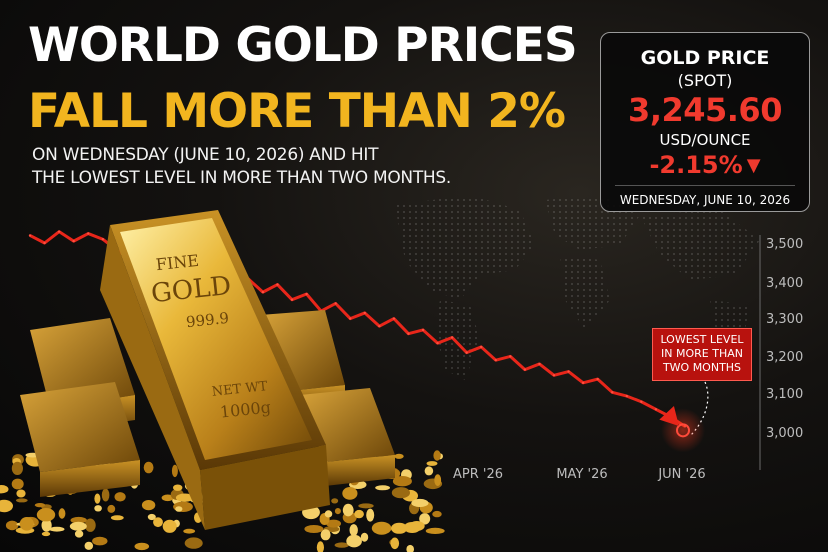 This screenshot has width=828, height=552. I want to click on x-axis-ticks: APR '26 MAY '26 JUN '26, so click(579, 474).